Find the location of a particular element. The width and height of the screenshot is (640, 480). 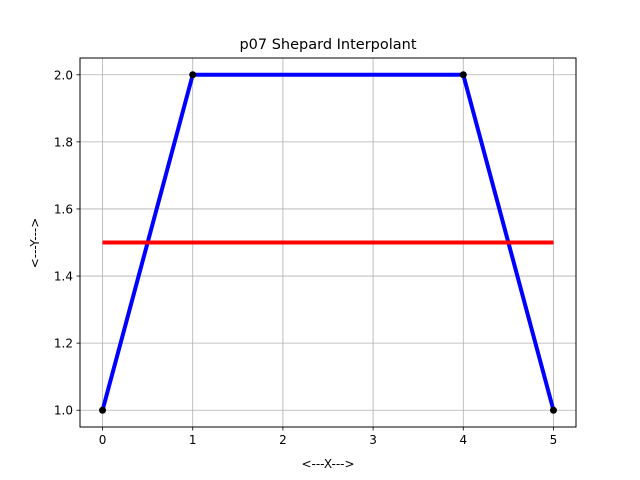

y-tick-label: 1.2 is located at coordinates (63, 344).